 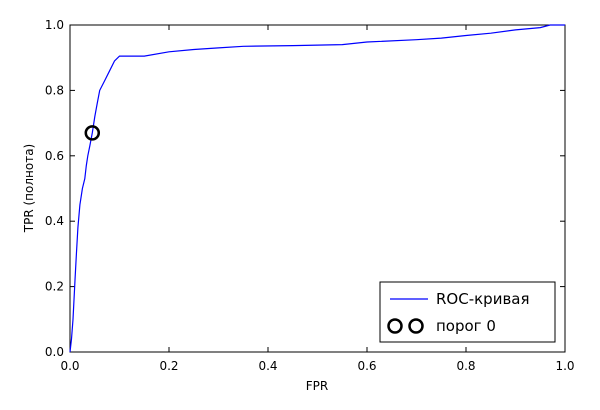 I want to click on x-tick-label: 0.8, so click(x=465, y=366).